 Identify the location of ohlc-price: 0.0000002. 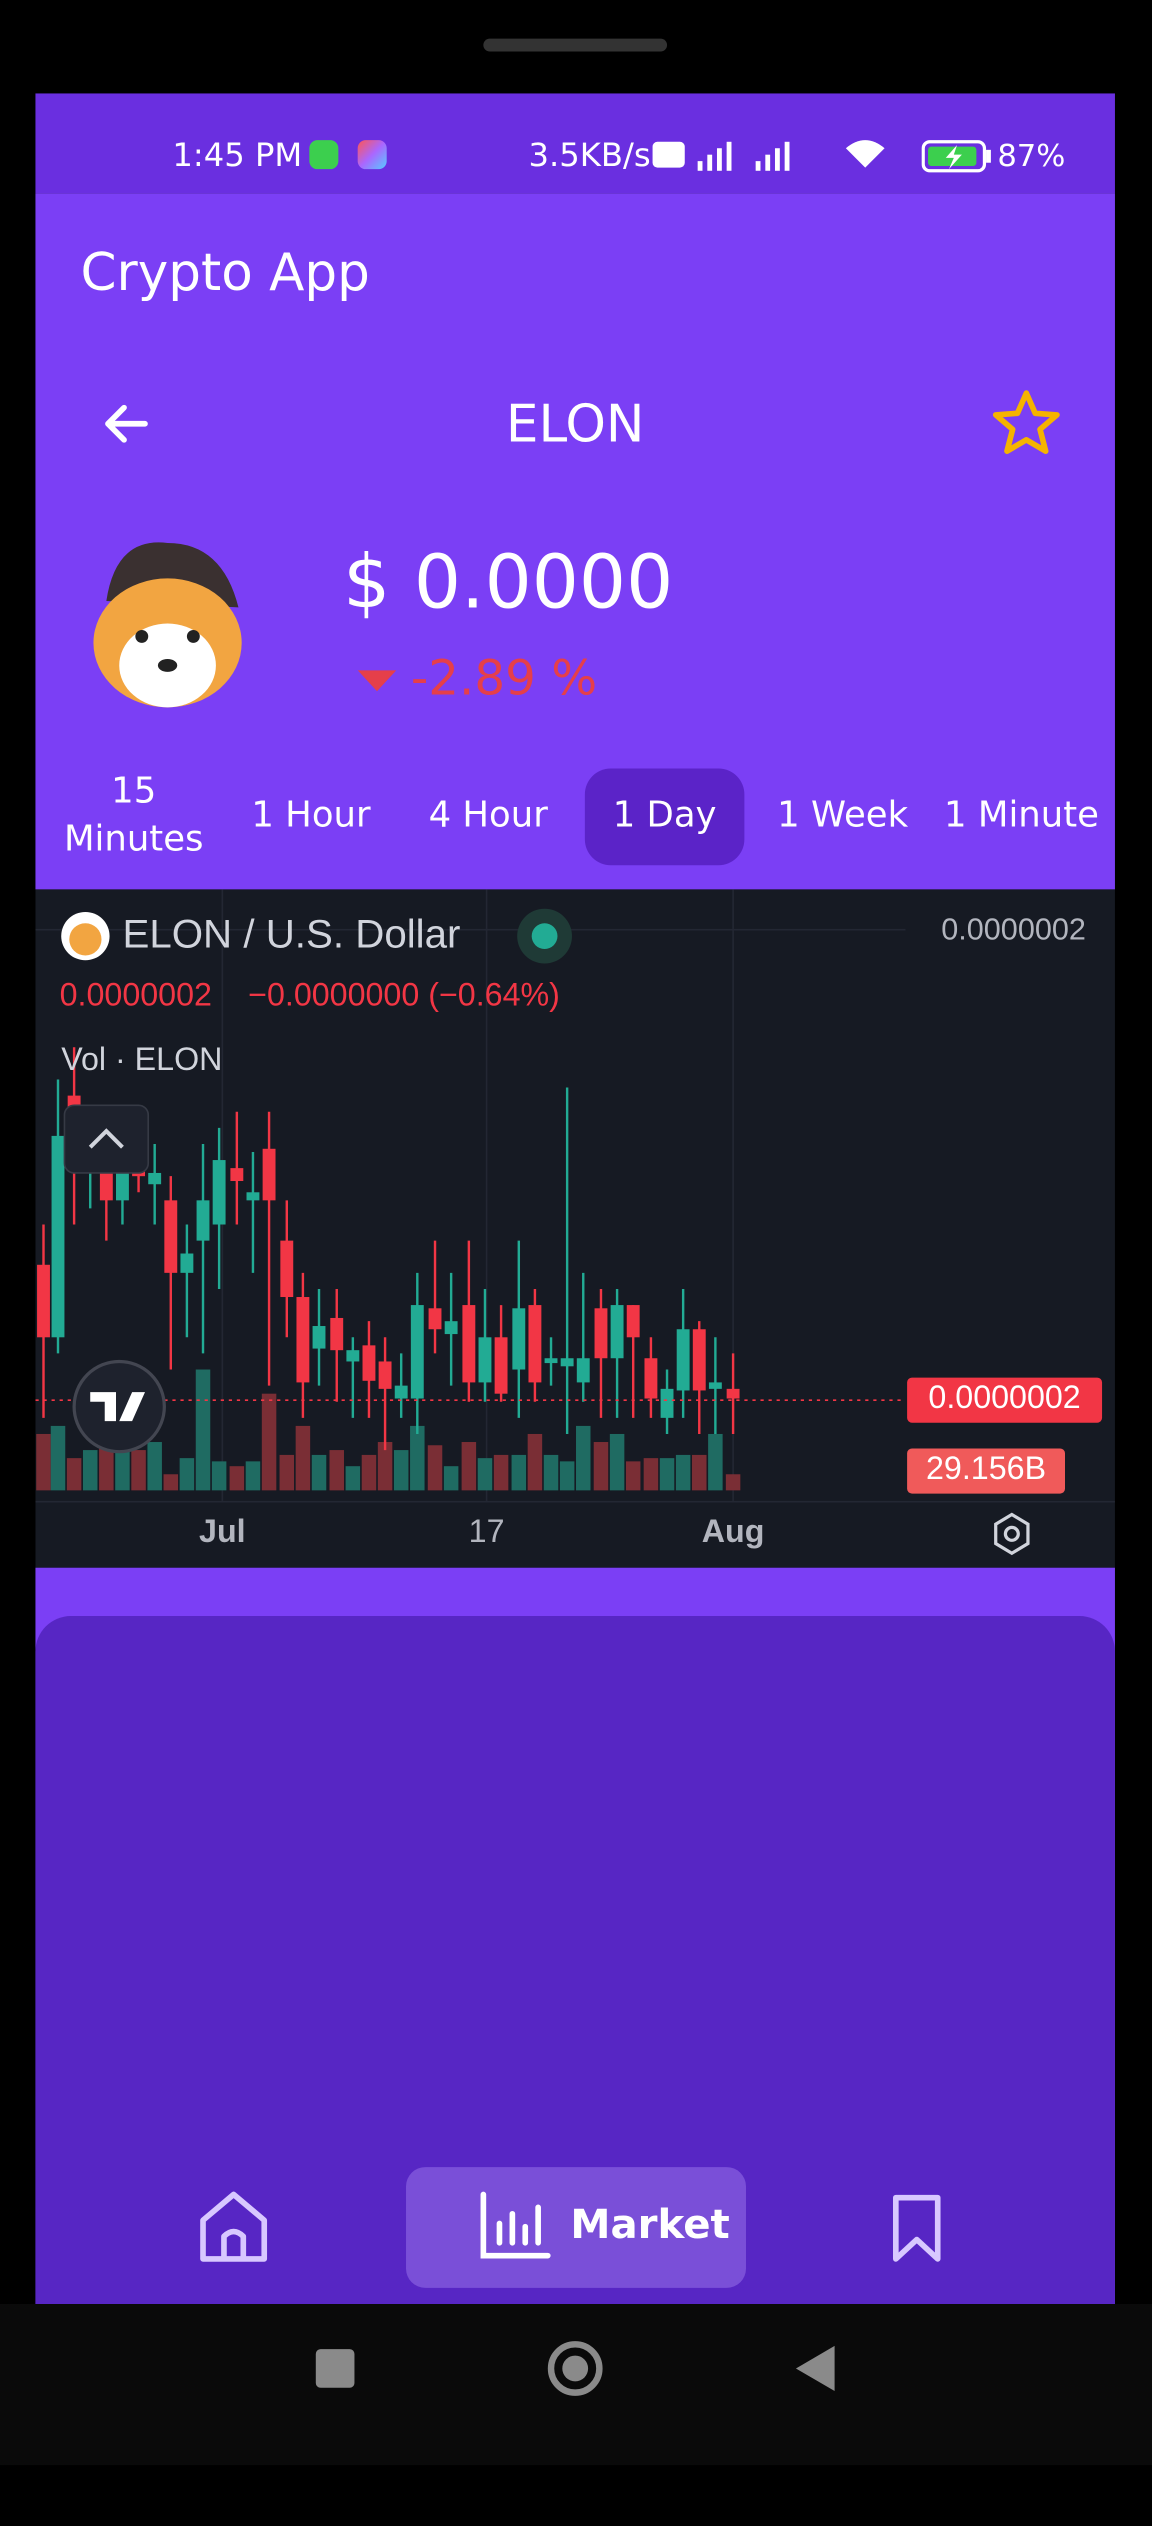
(135, 995).